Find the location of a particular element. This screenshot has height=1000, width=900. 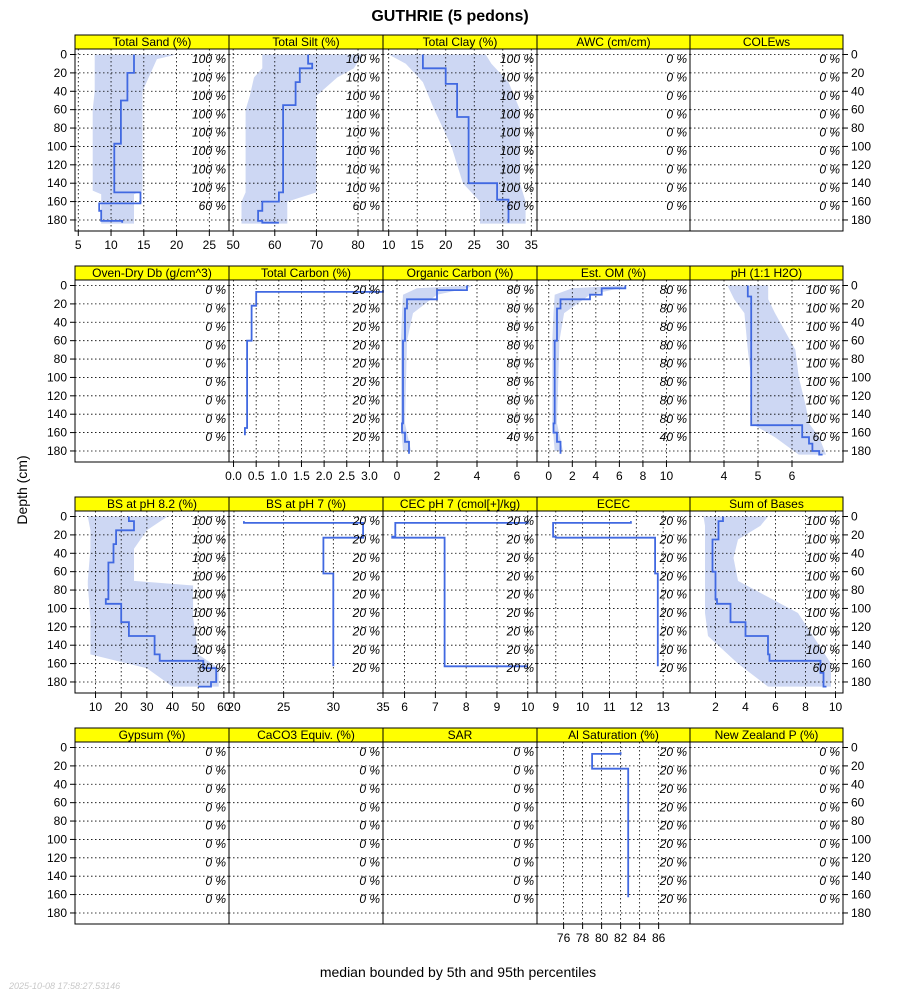

y-axis-label: Depth (cm) is located at coordinates (22, 489).